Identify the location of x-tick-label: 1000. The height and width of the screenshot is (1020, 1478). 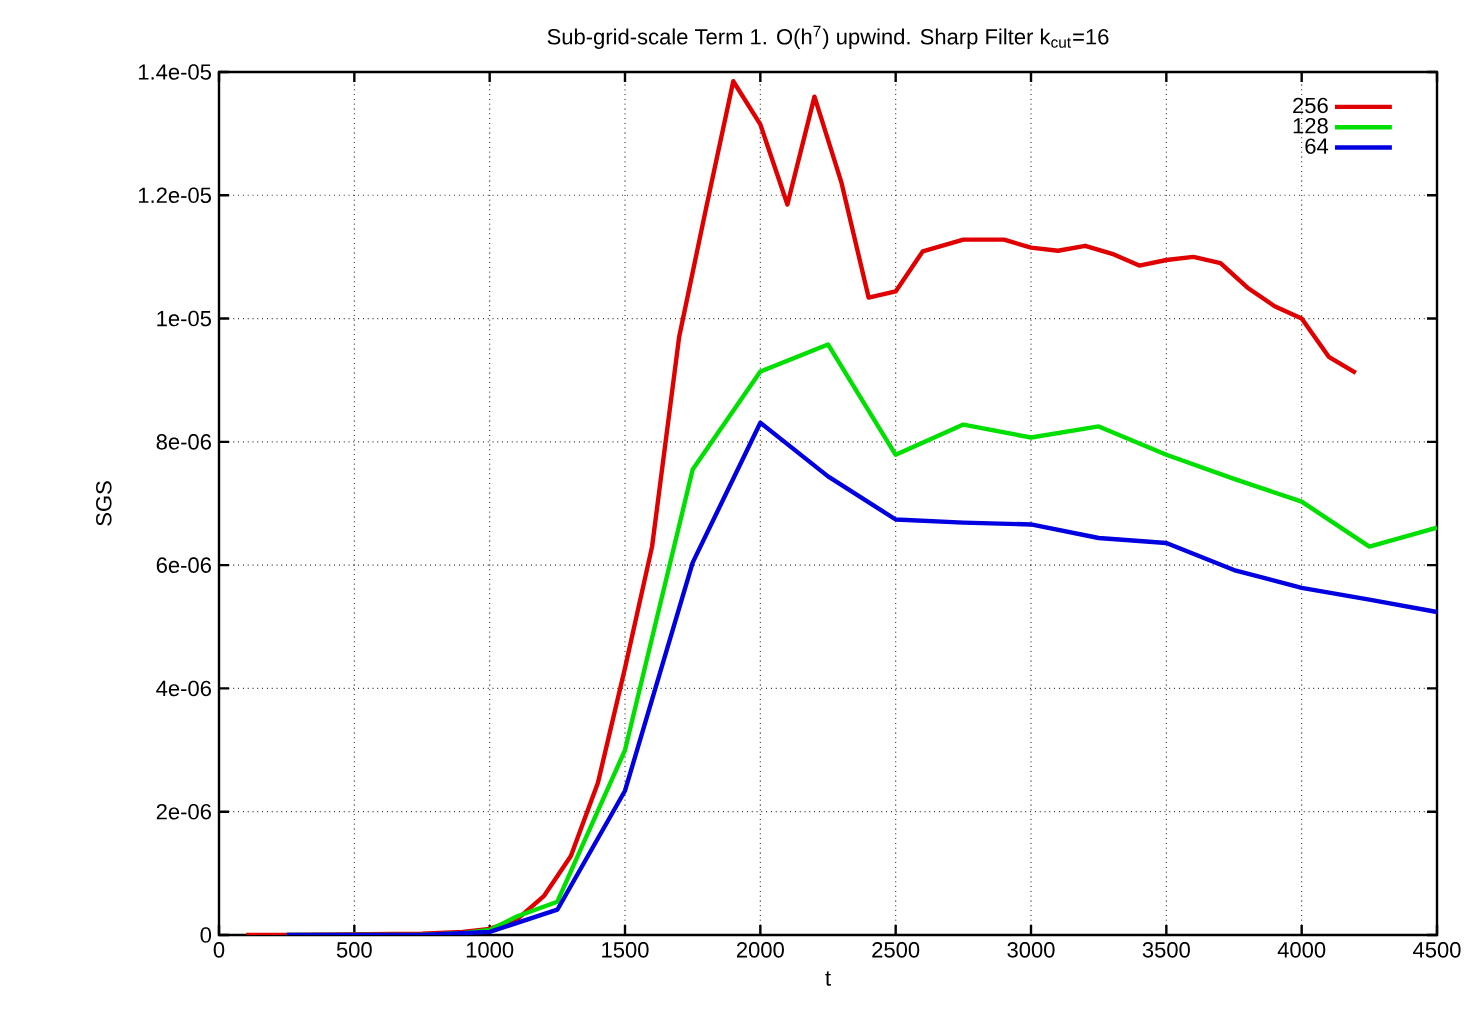
(490, 950).